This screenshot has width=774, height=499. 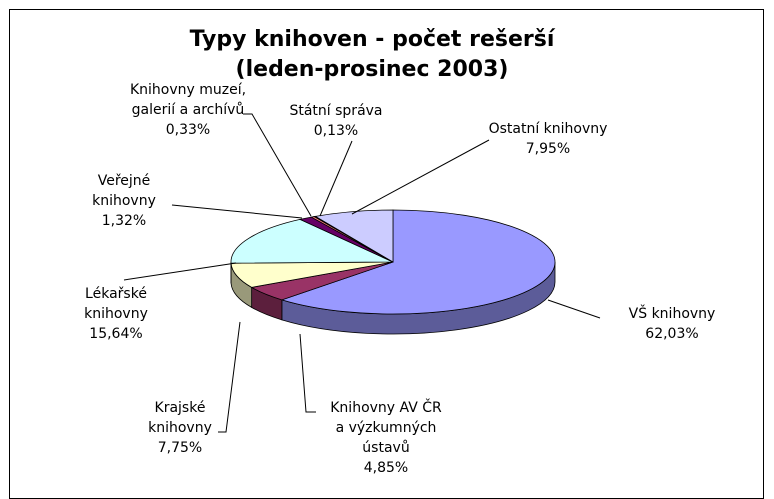 I want to click on slice-value-label: 0,33%, so click(x=188, y=130).